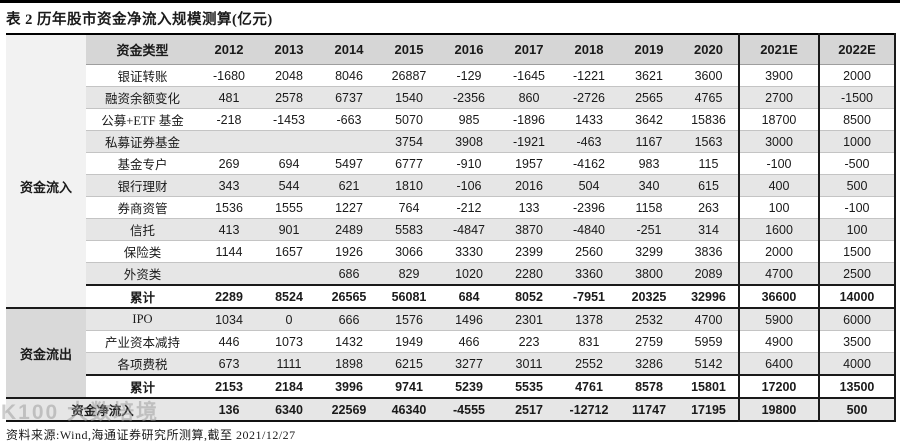 The image size is (900, 443). I want to click on cell-2020: 3600, so click(709, 75).